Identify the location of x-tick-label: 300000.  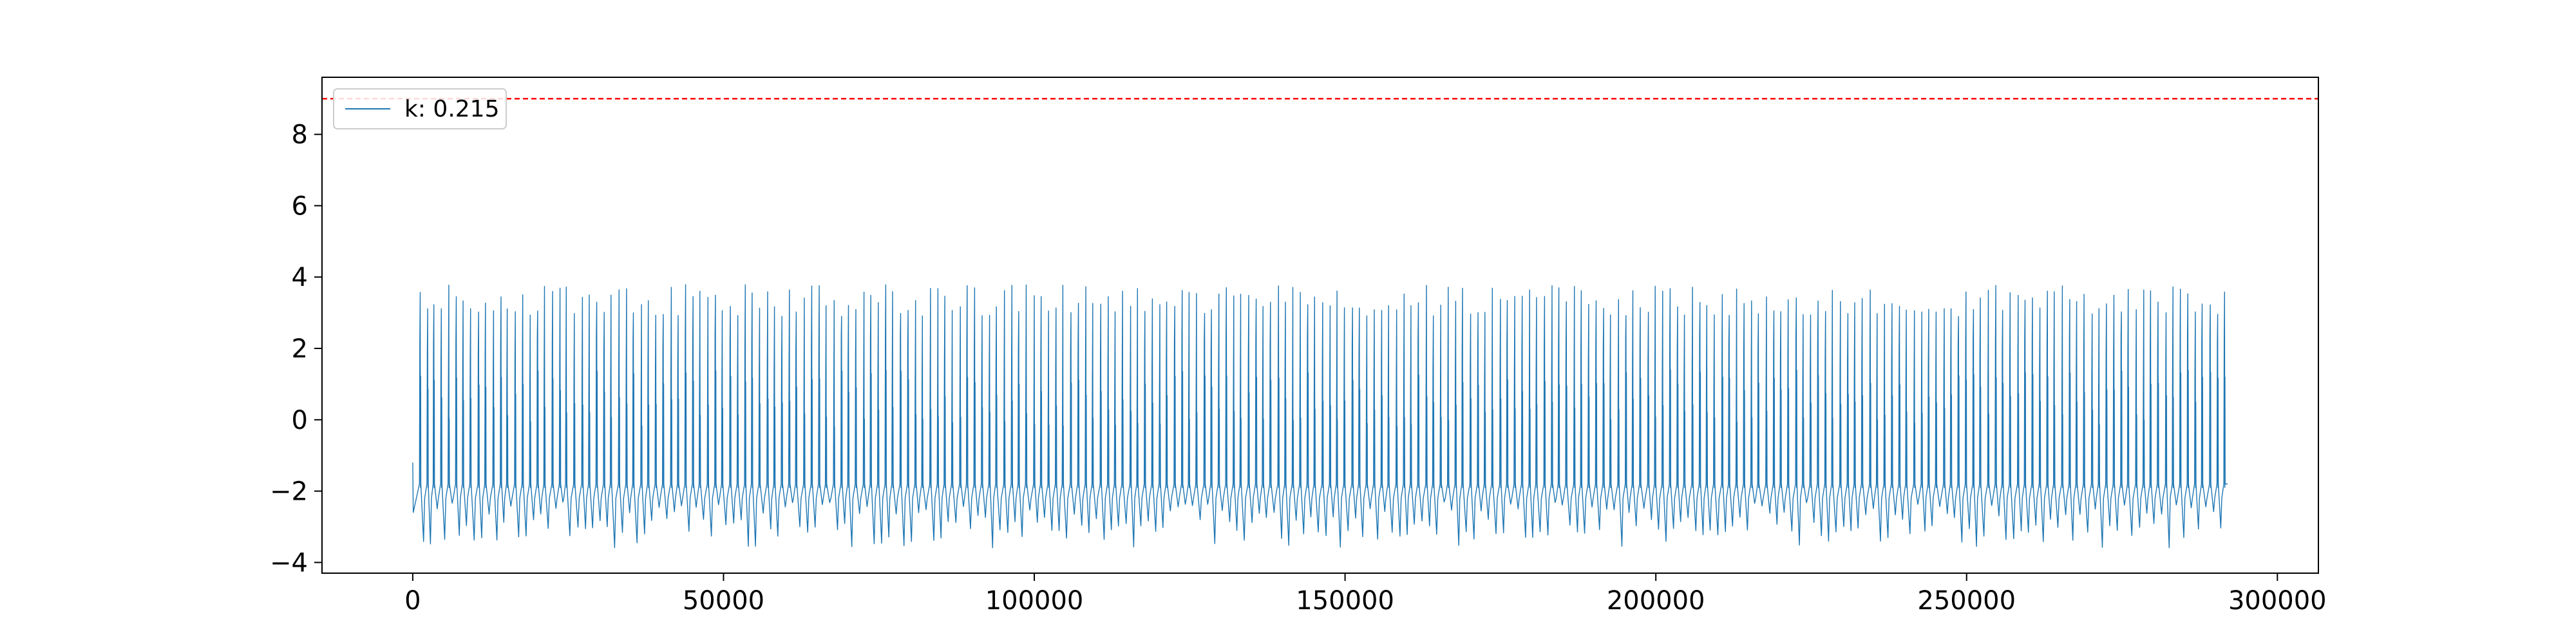
(2277, 601).